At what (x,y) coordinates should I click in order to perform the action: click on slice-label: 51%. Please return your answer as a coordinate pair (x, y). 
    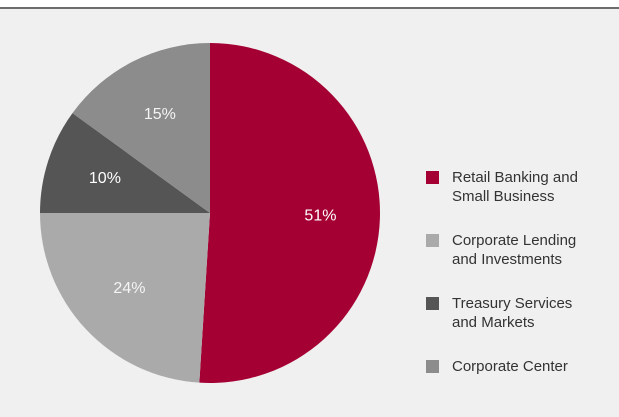
    Looking at the image, I should click on (320, 216).